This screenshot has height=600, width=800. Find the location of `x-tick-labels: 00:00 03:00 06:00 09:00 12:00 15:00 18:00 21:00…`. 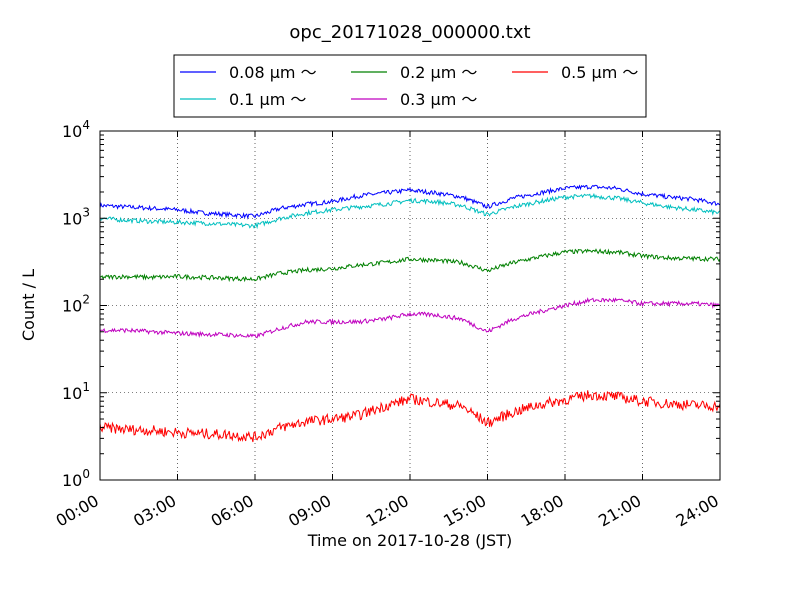

x-tick-labels: 00:00 03:00 06:00 09:00 12:00 15:00 18:00 21:00… is located at coordinates (387, 511).